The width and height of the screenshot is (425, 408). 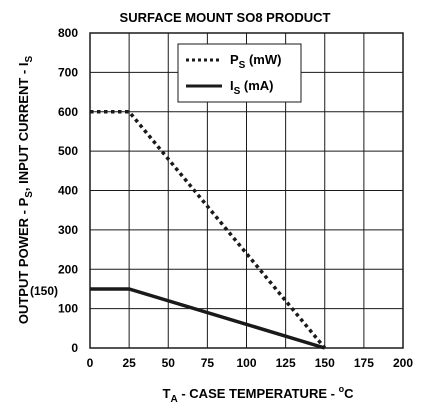 What do you see at coordinates (68, 309) in the screenshot?
I see `y-tick-label: 100` at bounding box center [68, 309].